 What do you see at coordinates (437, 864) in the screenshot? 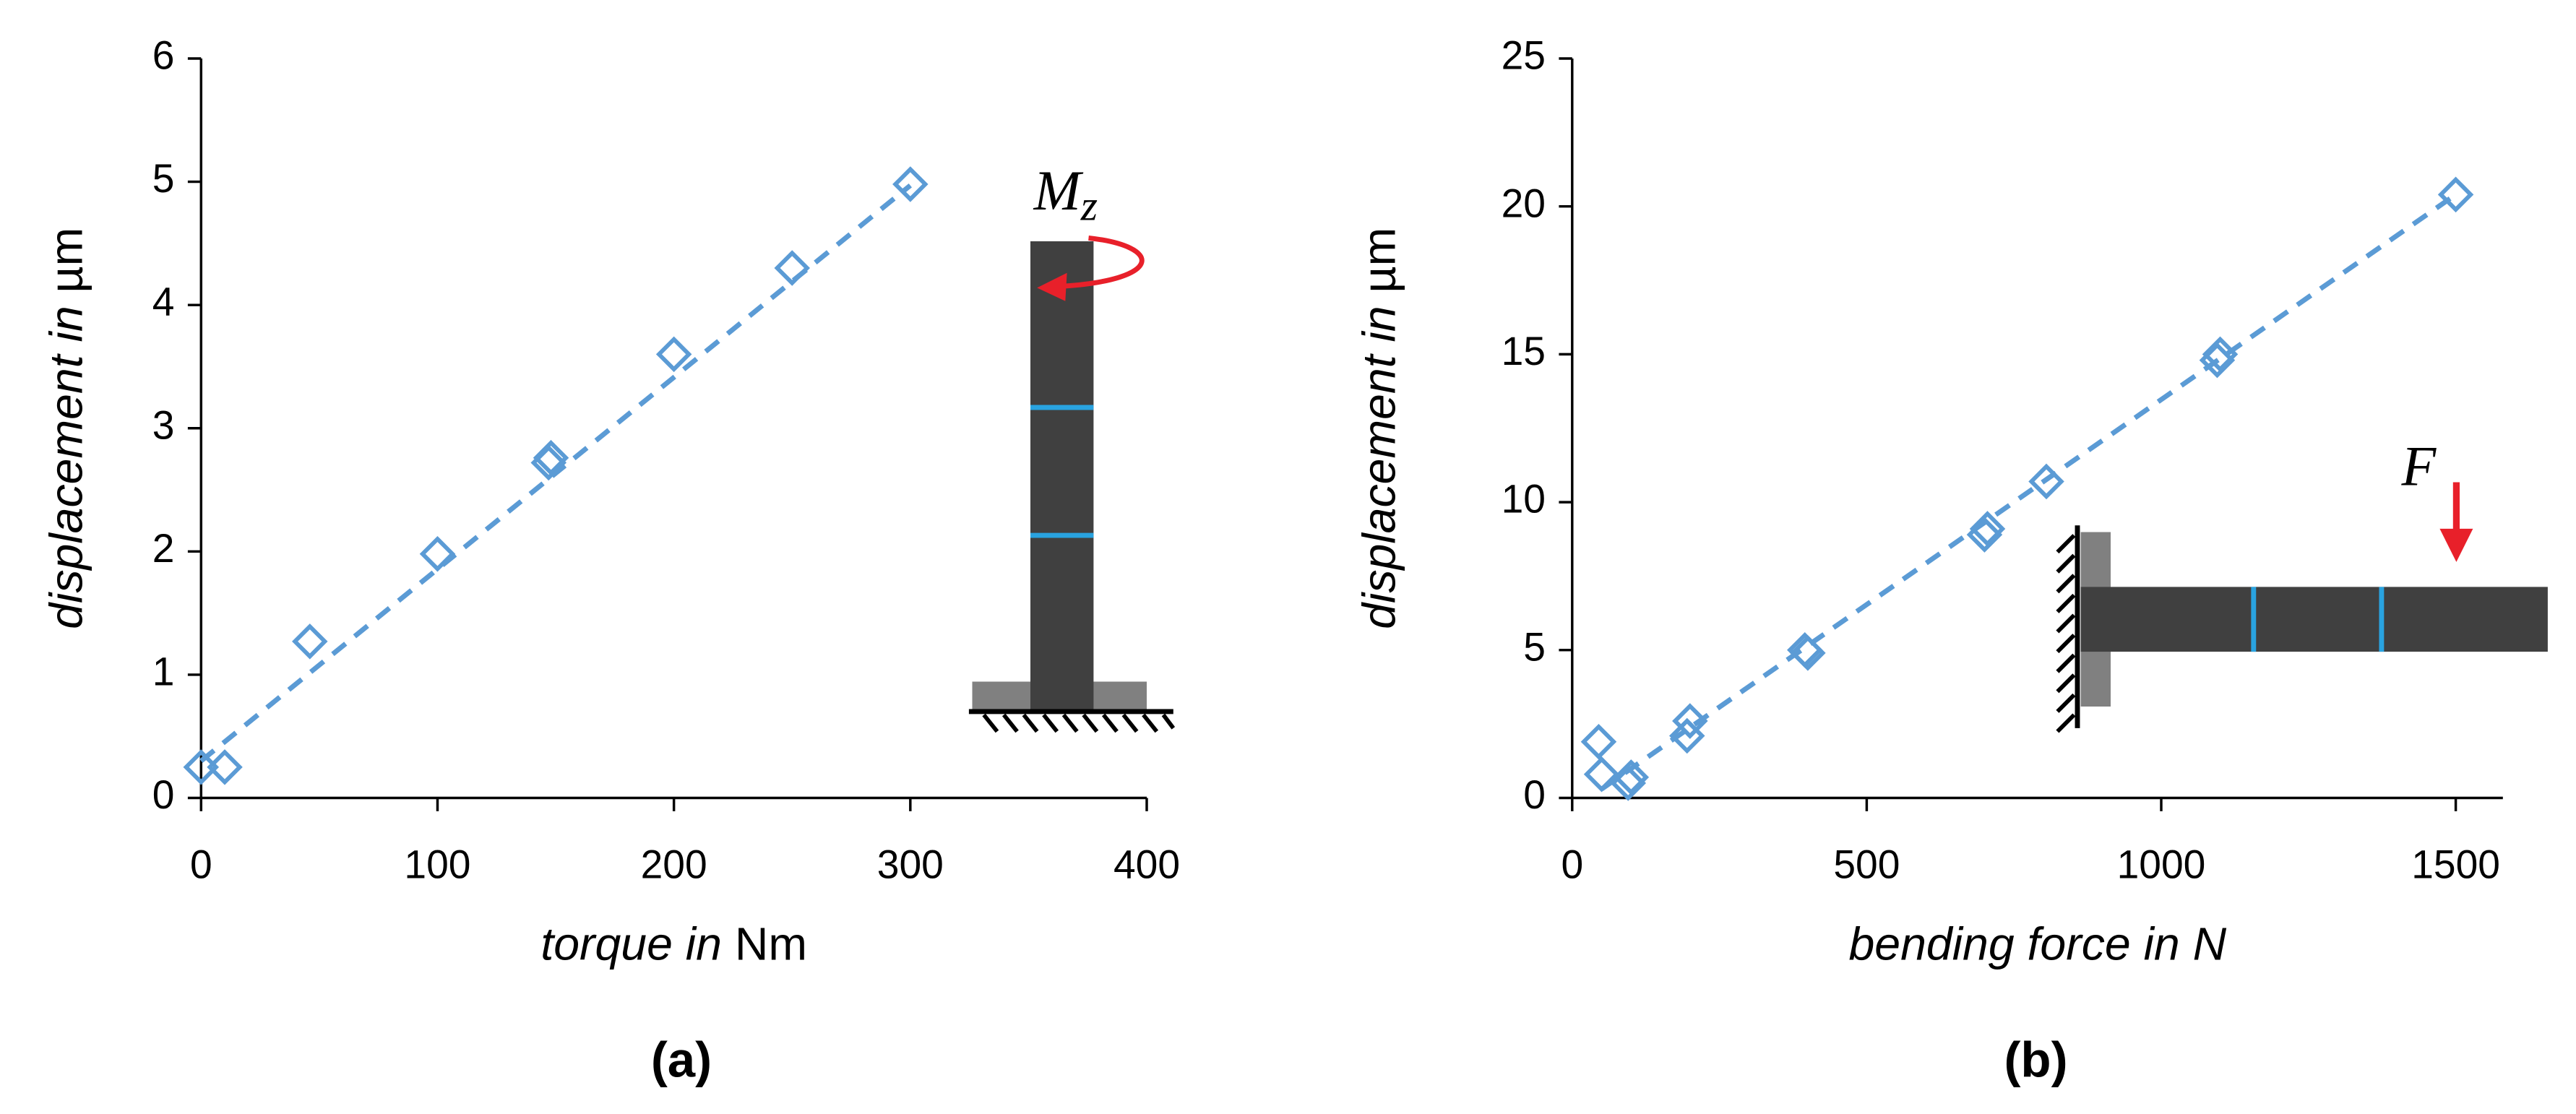
I see `x-tick-label: 100` at bounding box center [437, 864].